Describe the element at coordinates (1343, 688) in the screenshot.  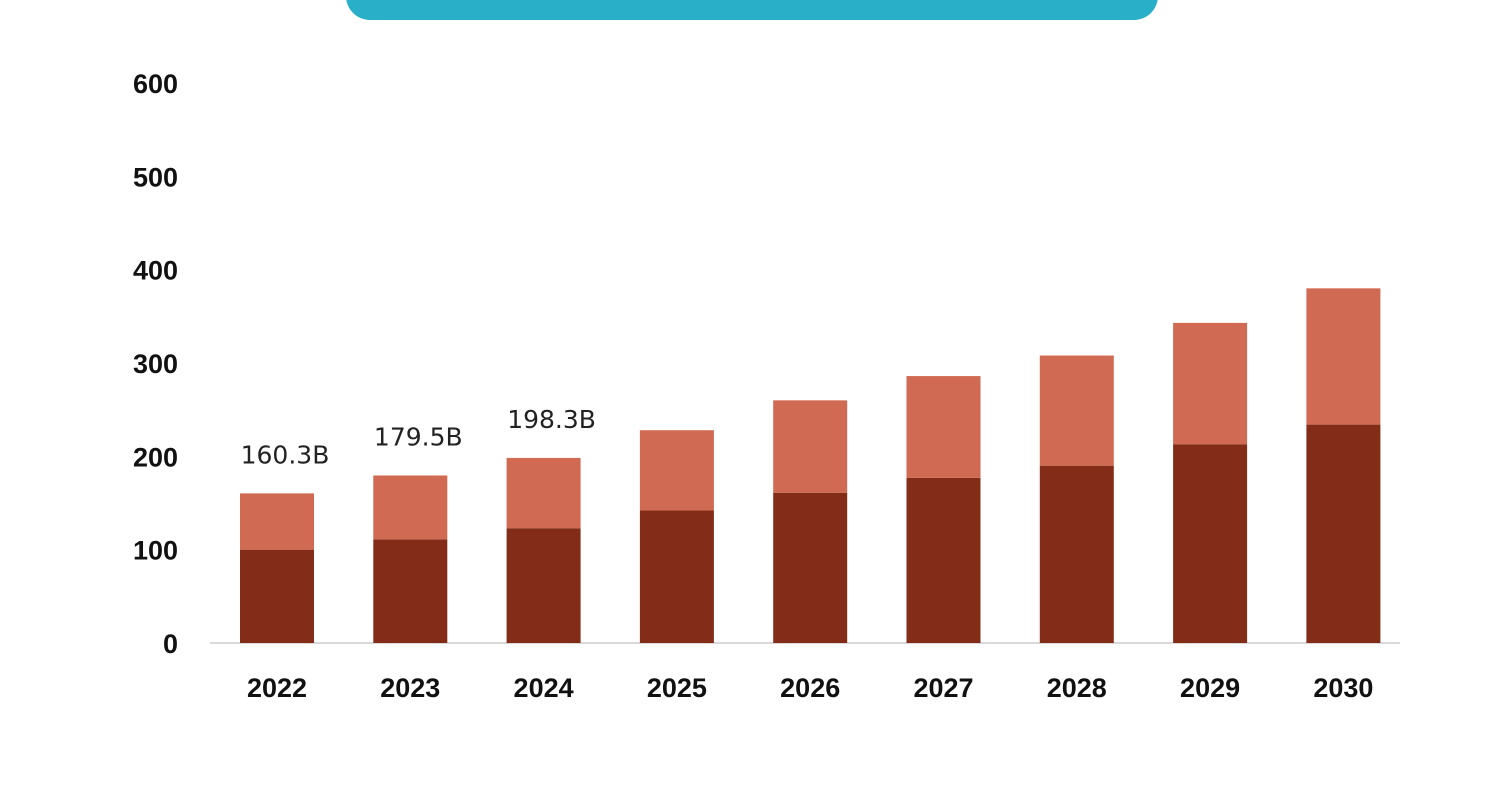
I see `x-tick-label: 2030` at that location.